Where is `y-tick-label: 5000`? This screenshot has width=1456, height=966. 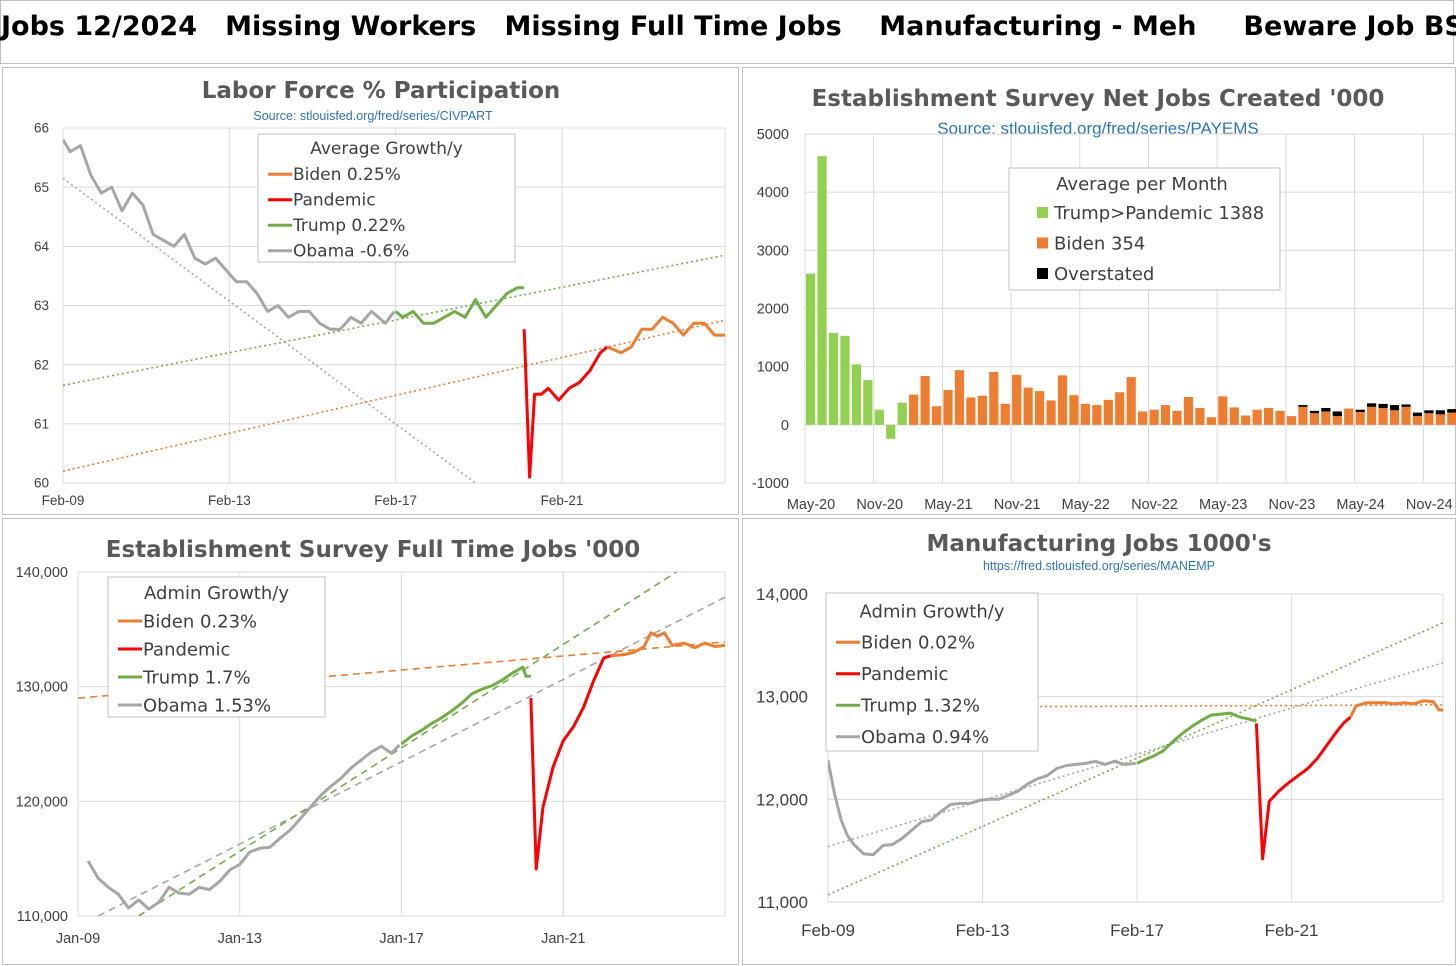 y-tick-label: 5000 is located at coordinates (773, 135).